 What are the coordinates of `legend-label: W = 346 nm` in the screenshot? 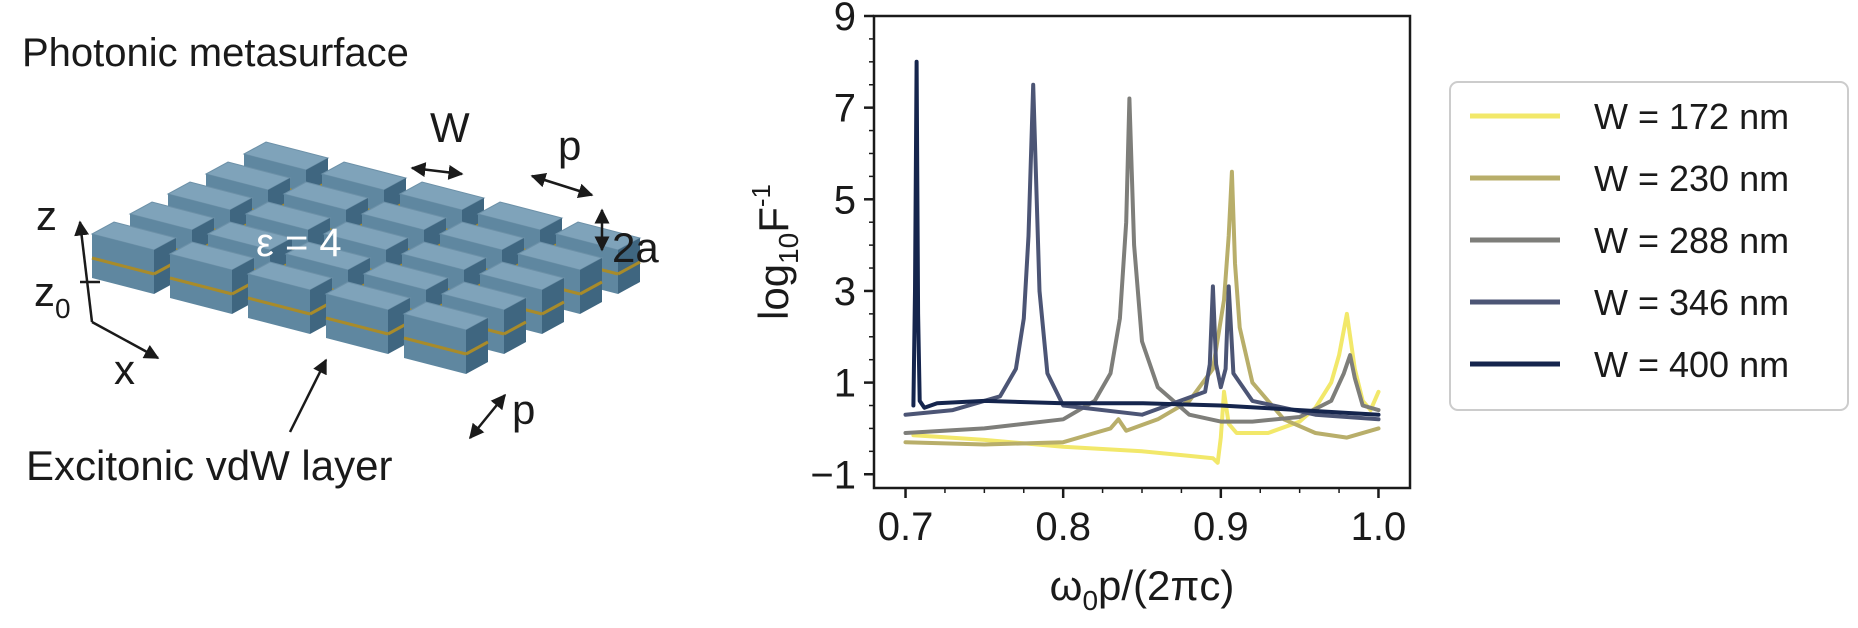 It's located at (1691, 302).